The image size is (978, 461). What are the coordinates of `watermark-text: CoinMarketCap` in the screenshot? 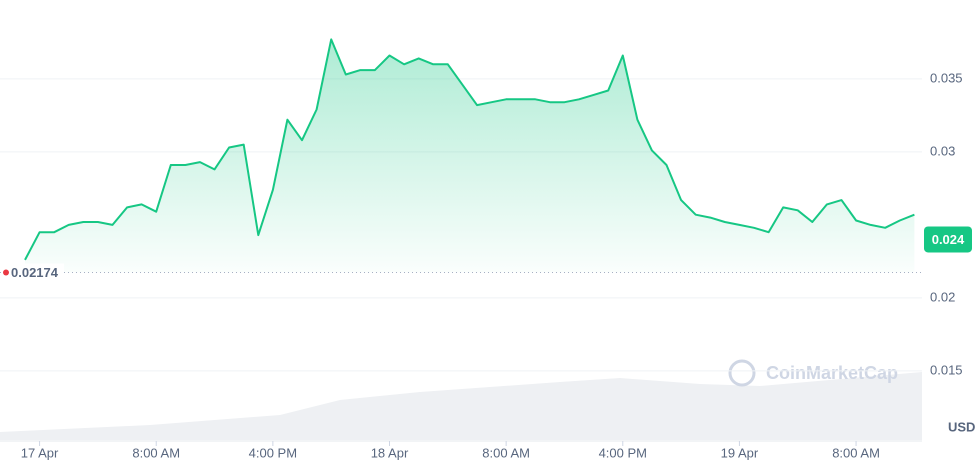 It's located at (832, 373).